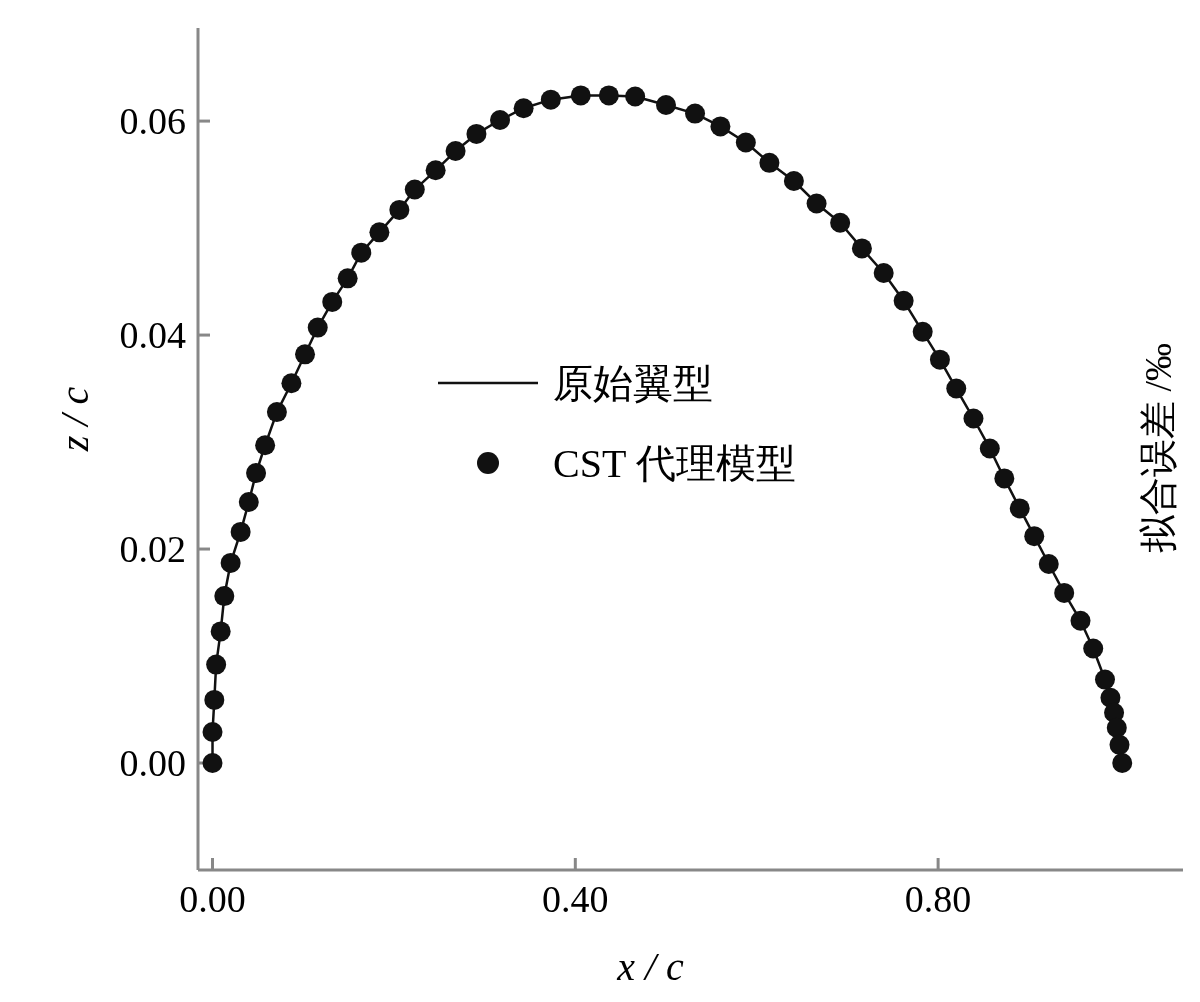  Describe the element at coordinates (650, 966) in the screenshot. I see `x-axis-title: x / c` at that location.